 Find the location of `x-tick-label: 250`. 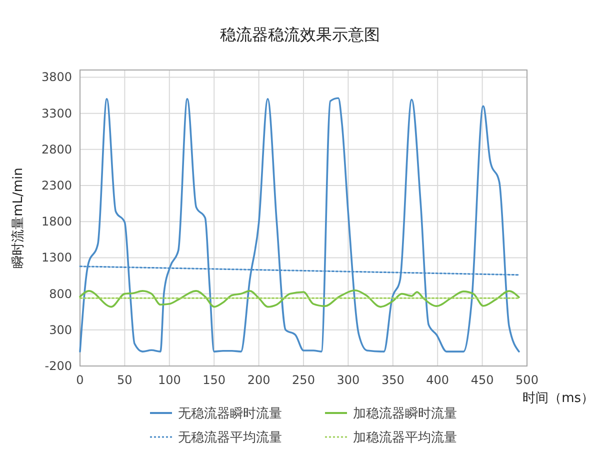

x-tick-label: 250 is located at coordinates (303, 380).